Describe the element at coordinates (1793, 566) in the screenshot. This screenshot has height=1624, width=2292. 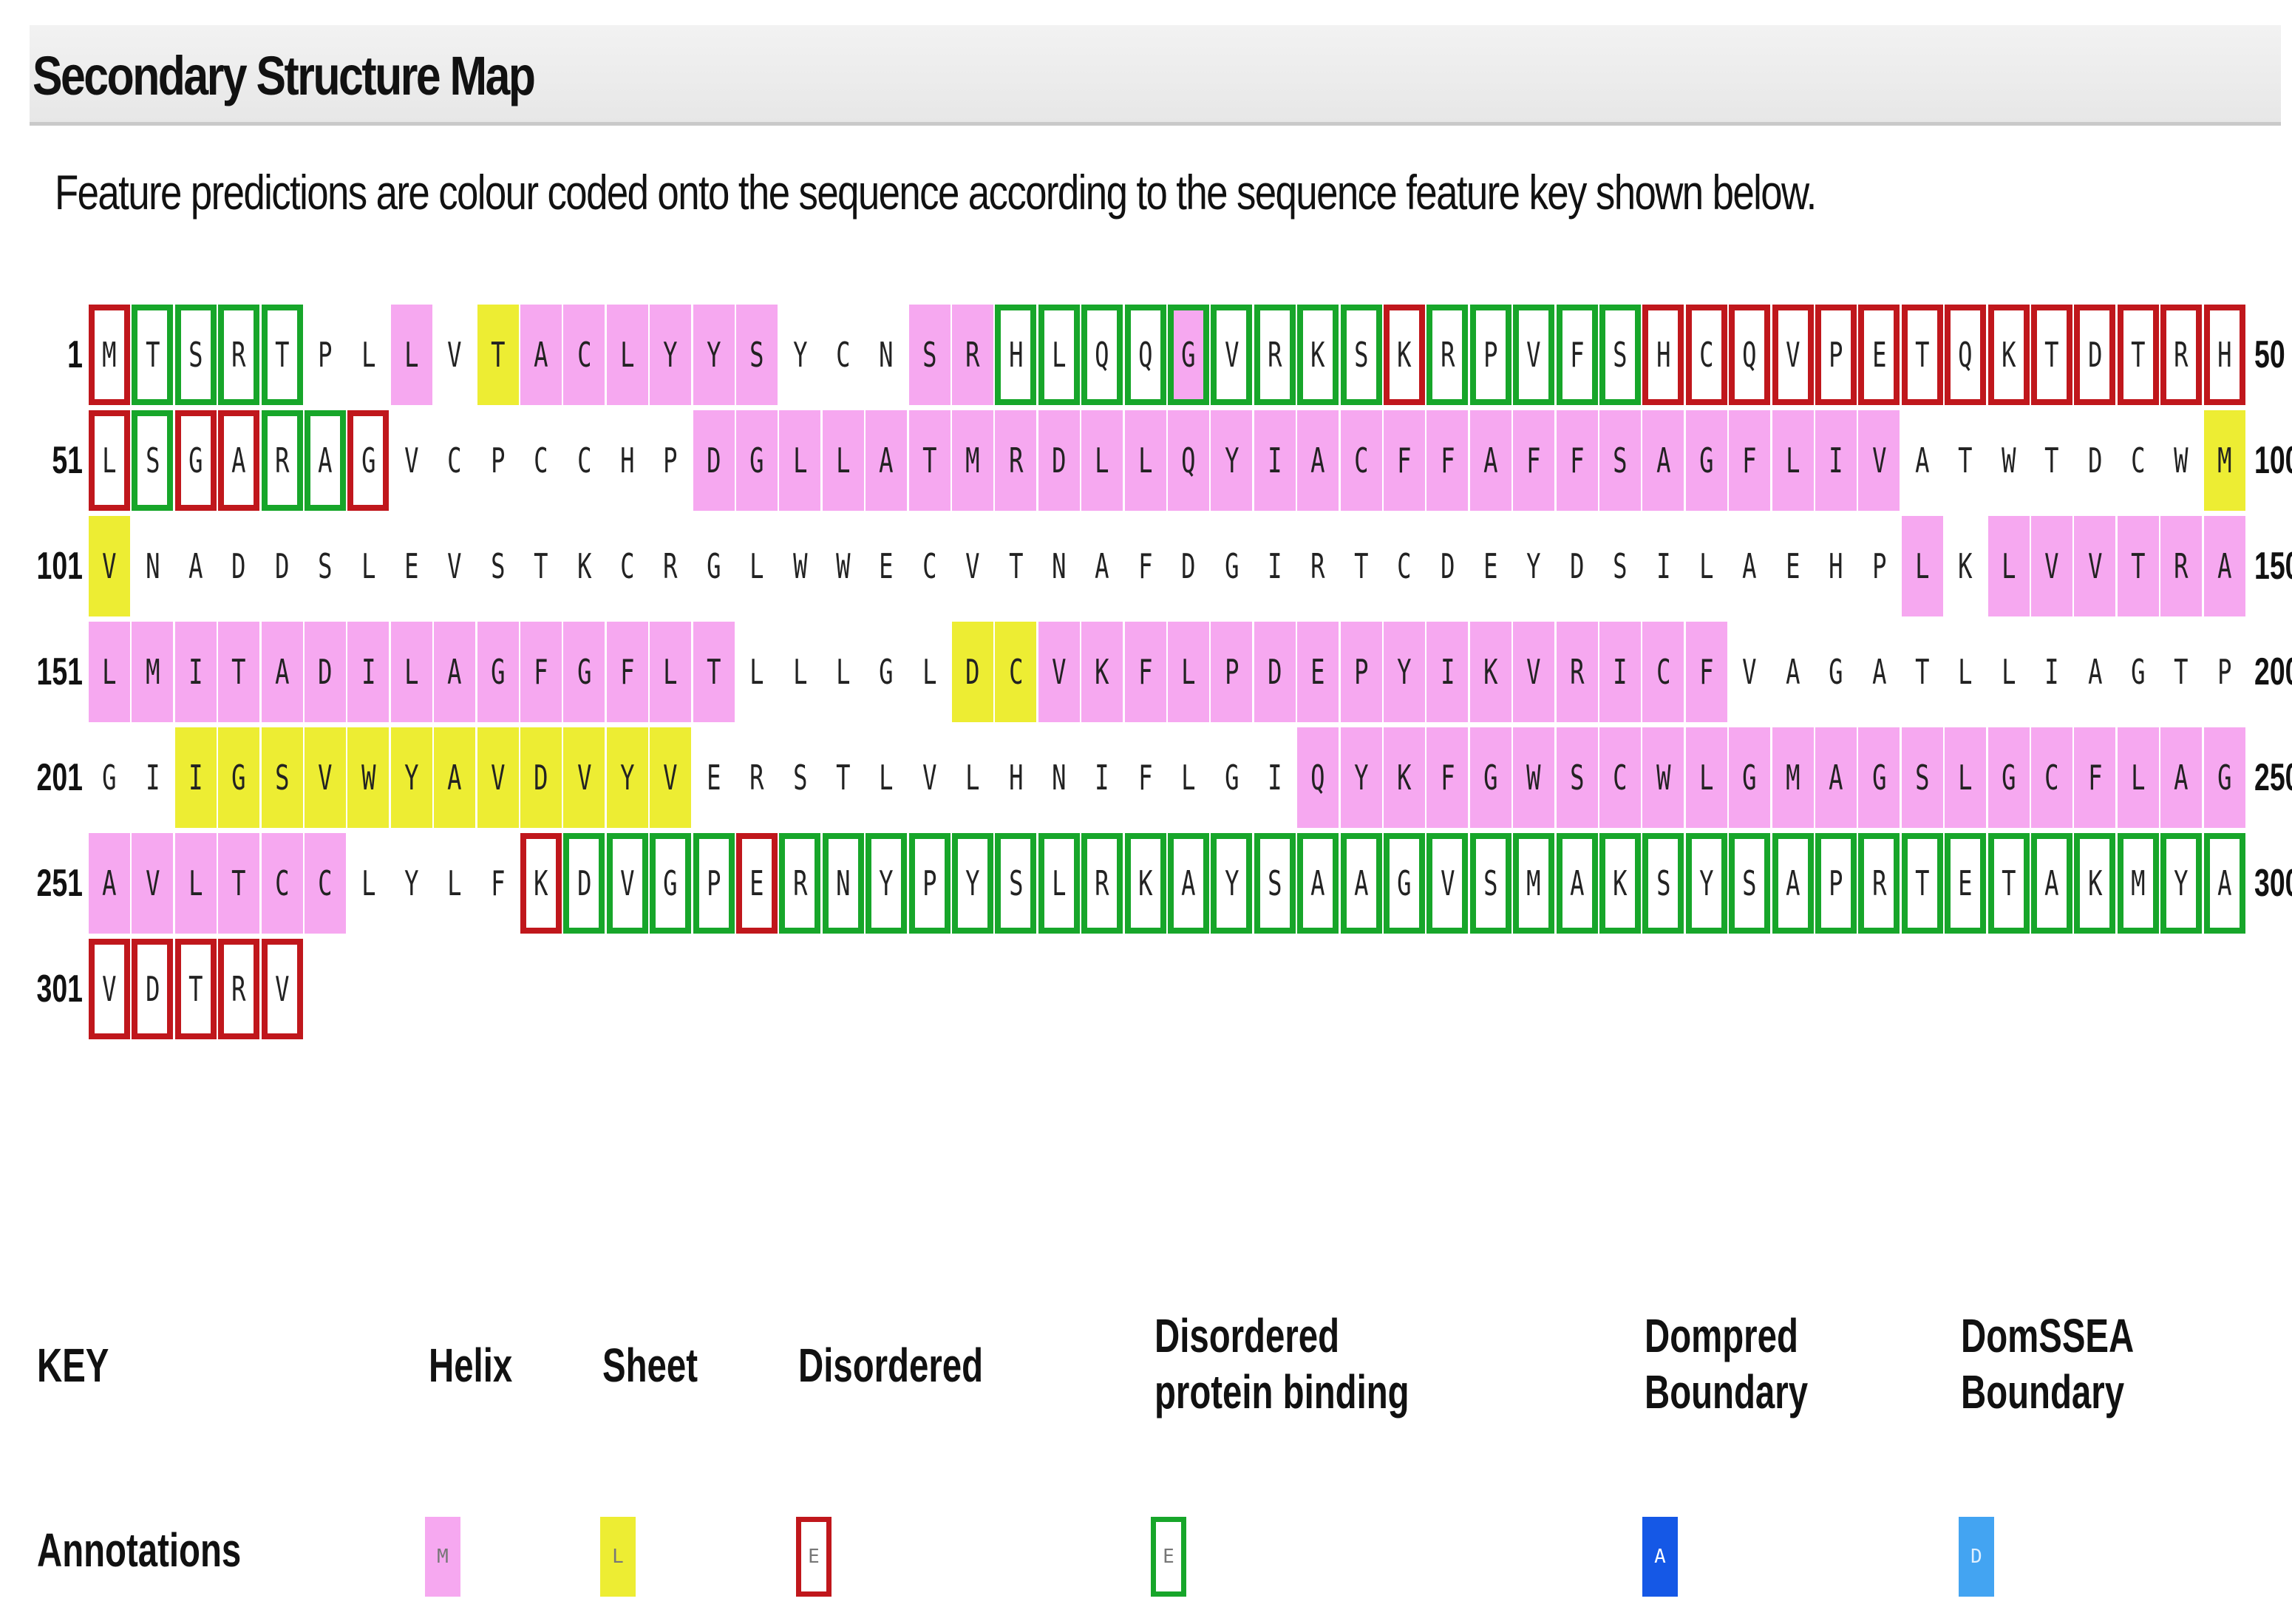
I see `residue: E` at that location.